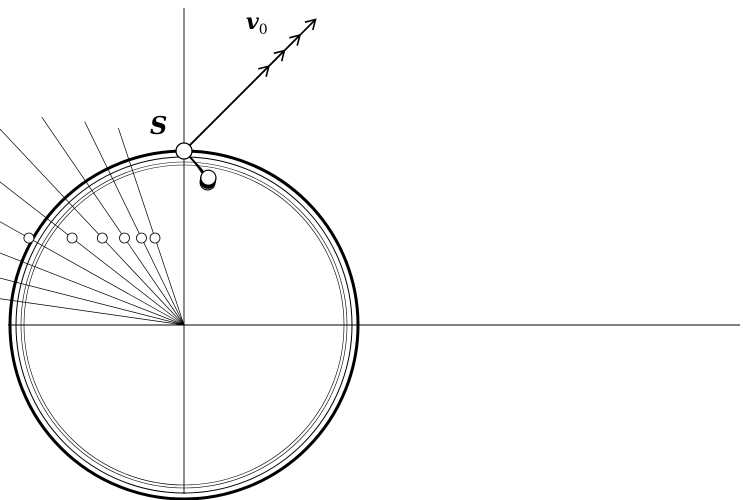 The width and height of the screenshot is (743, 500). What do you see at coordinates (158, 125) in the screenshot?
I see `launch-point-label: S` at bounding box center [158, 125].